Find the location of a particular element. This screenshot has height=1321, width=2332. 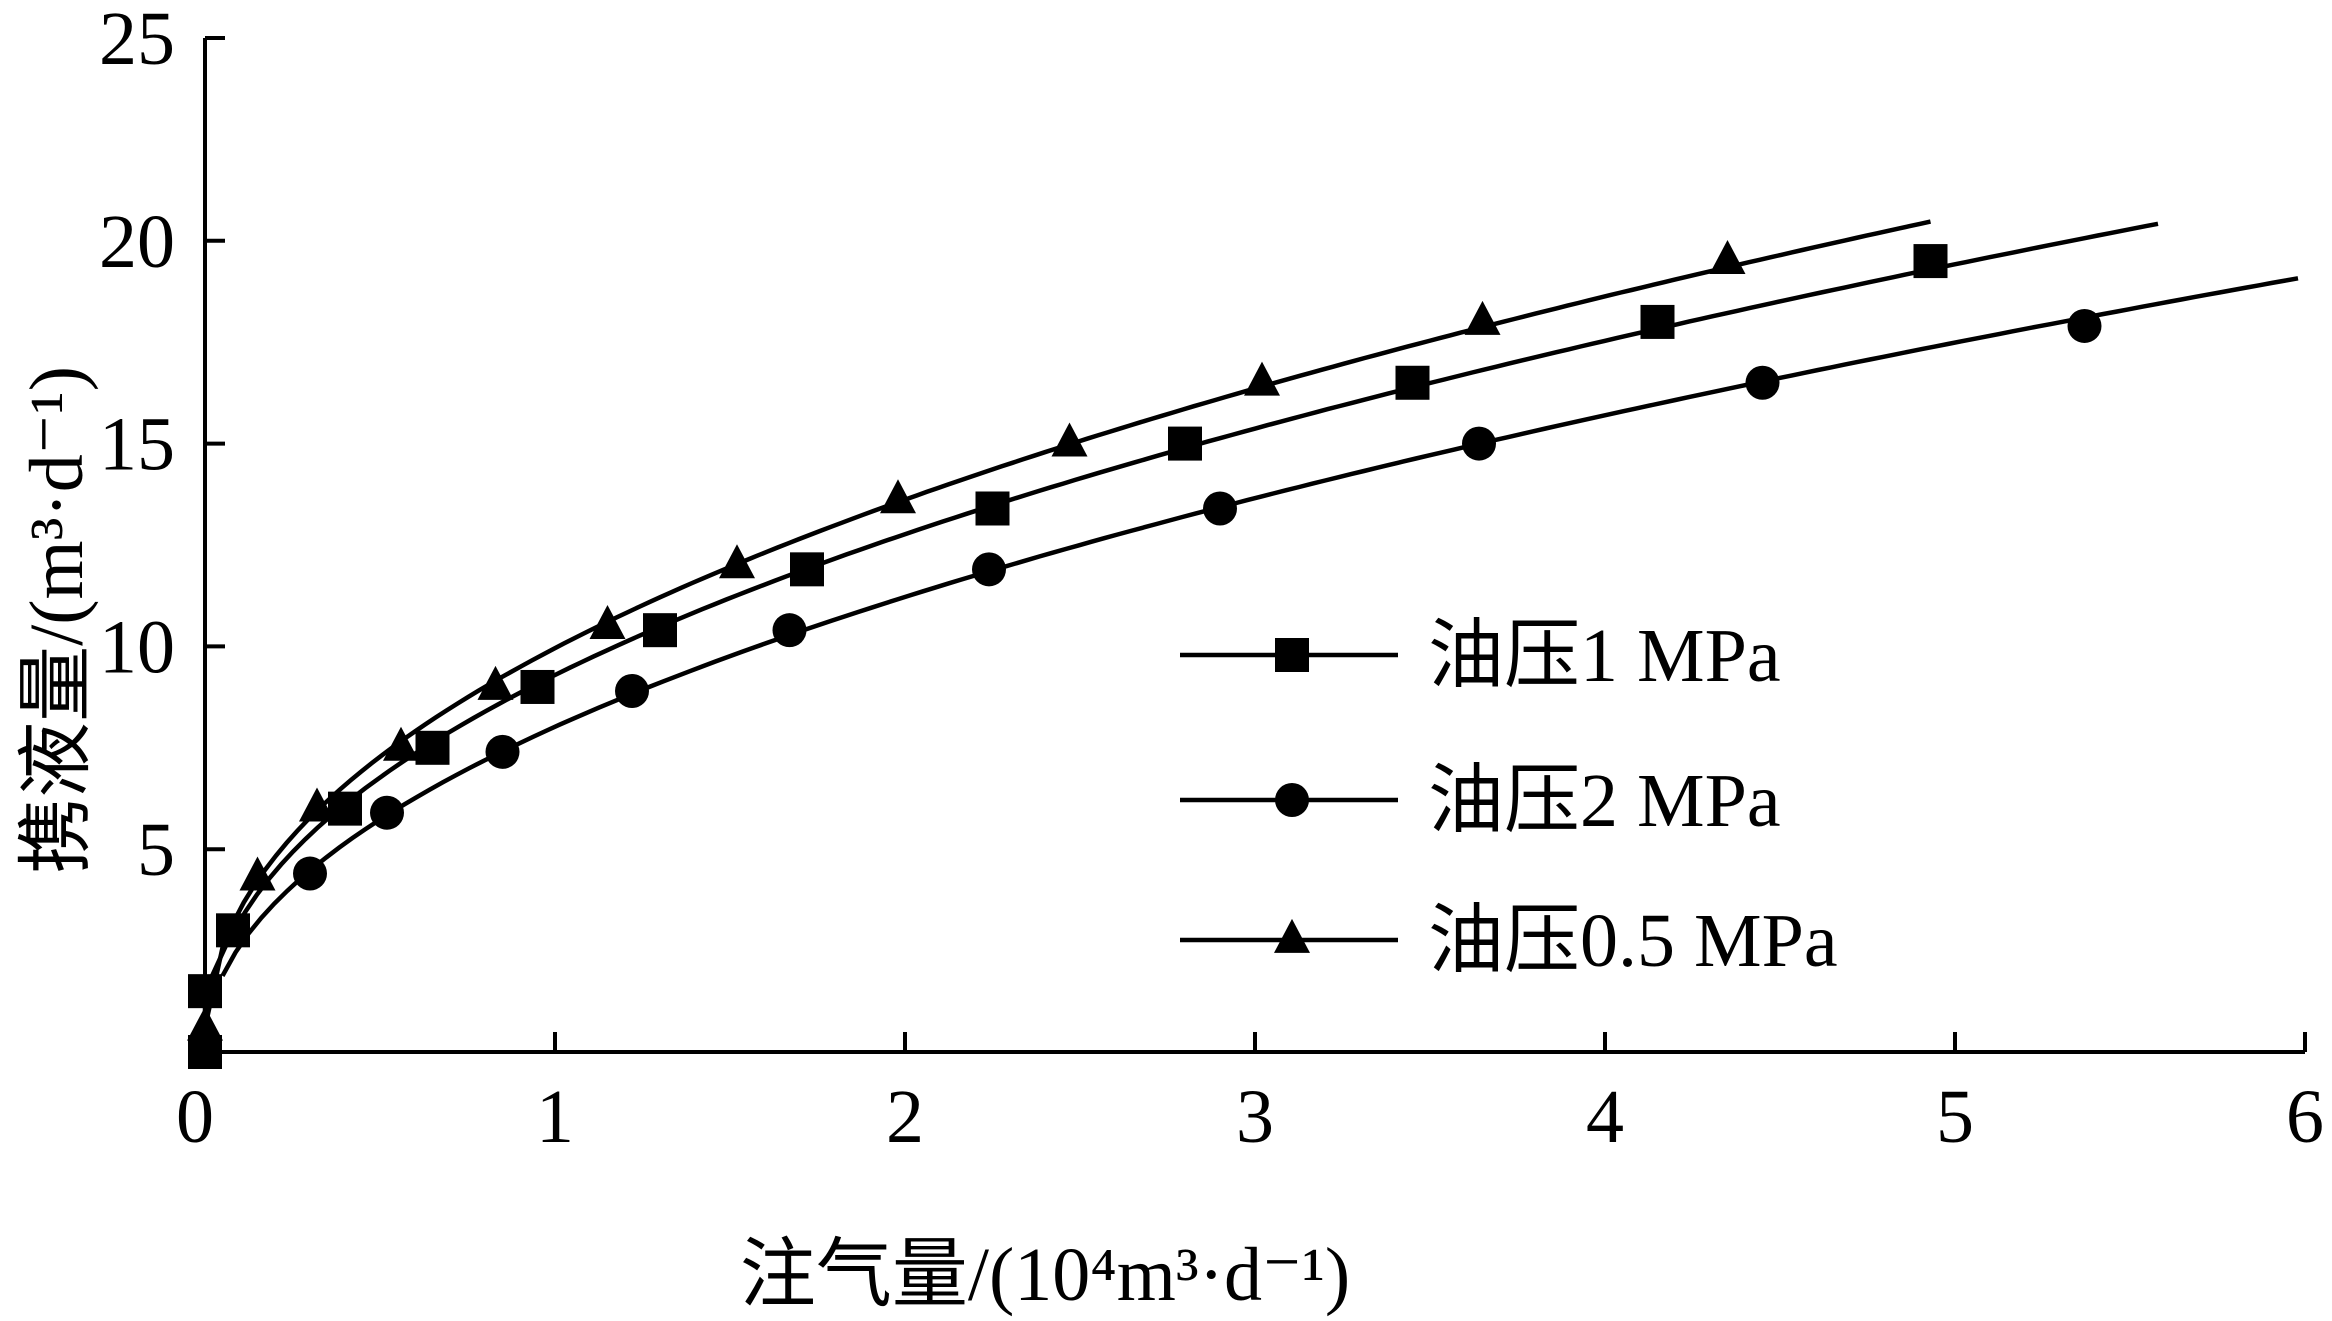

legend-marker-circle is located at coordinates (1292, 800).